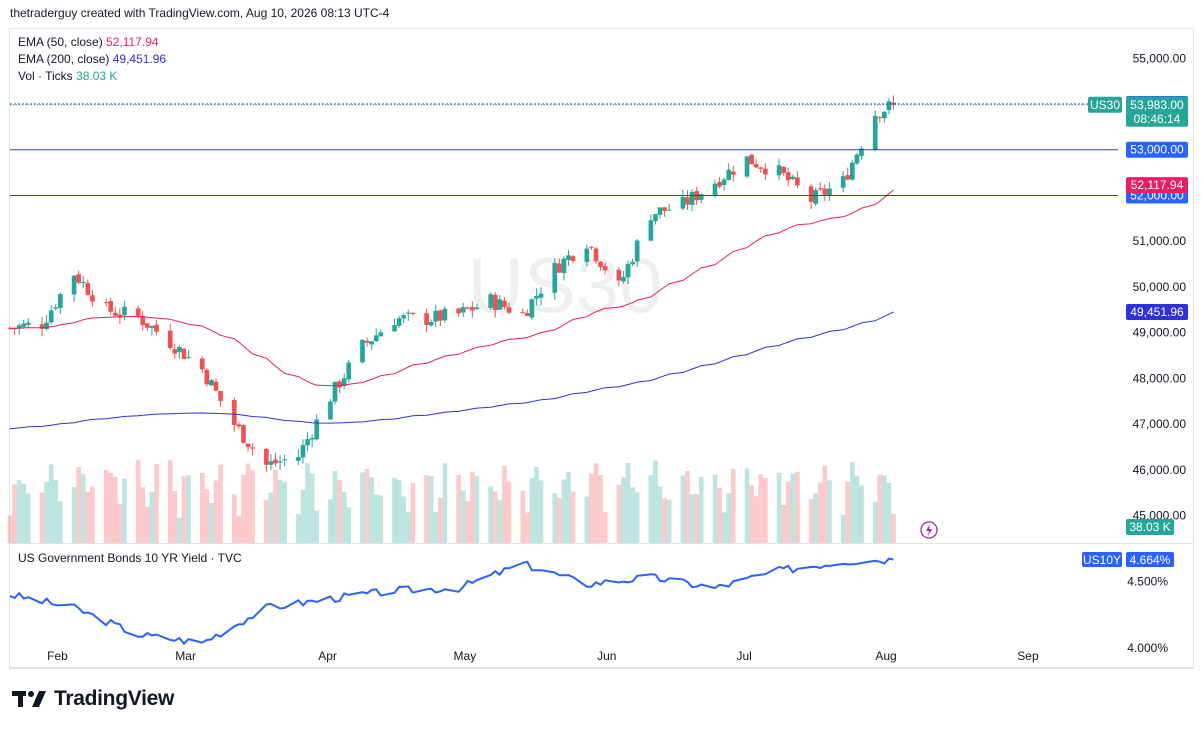 The height and width of the screenshot is (730, 1204). Describe the element at coordinates (1157, 312) in the screenshot. I see `ema200-price-tag: 49,451.96` at that location.